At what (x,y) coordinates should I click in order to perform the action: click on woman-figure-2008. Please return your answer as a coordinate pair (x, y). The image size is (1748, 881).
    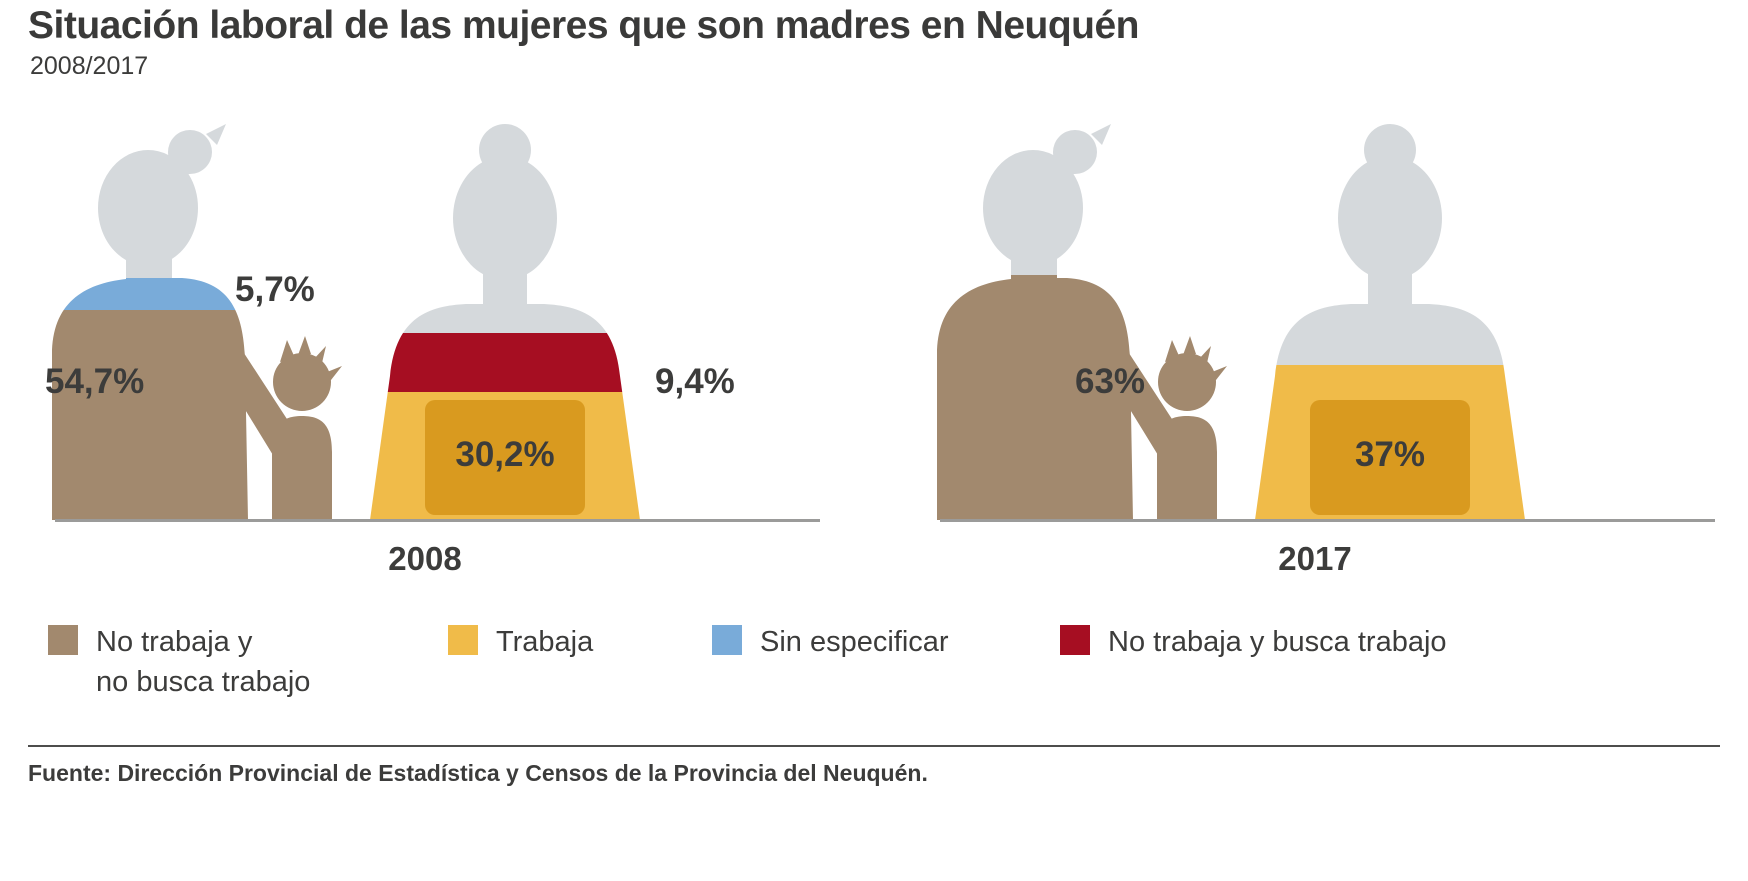
    Looking at the image, I should click on (505, 322).